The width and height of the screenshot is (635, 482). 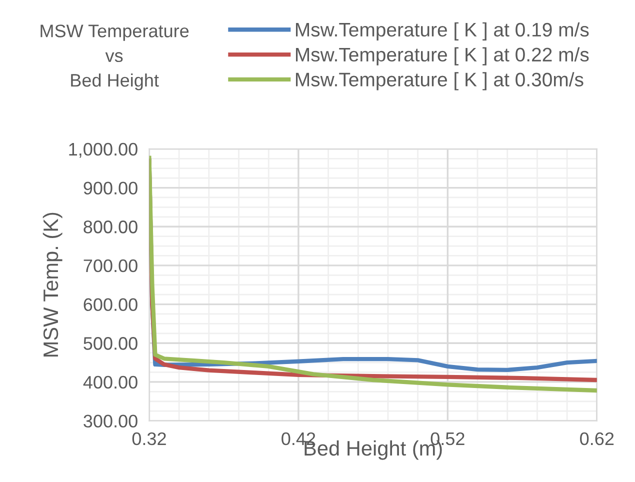 What do you see at coordinates (111, 421) in the screenshot?
I see `y-tick-label: 300.00` at bounding box center [111, 421].